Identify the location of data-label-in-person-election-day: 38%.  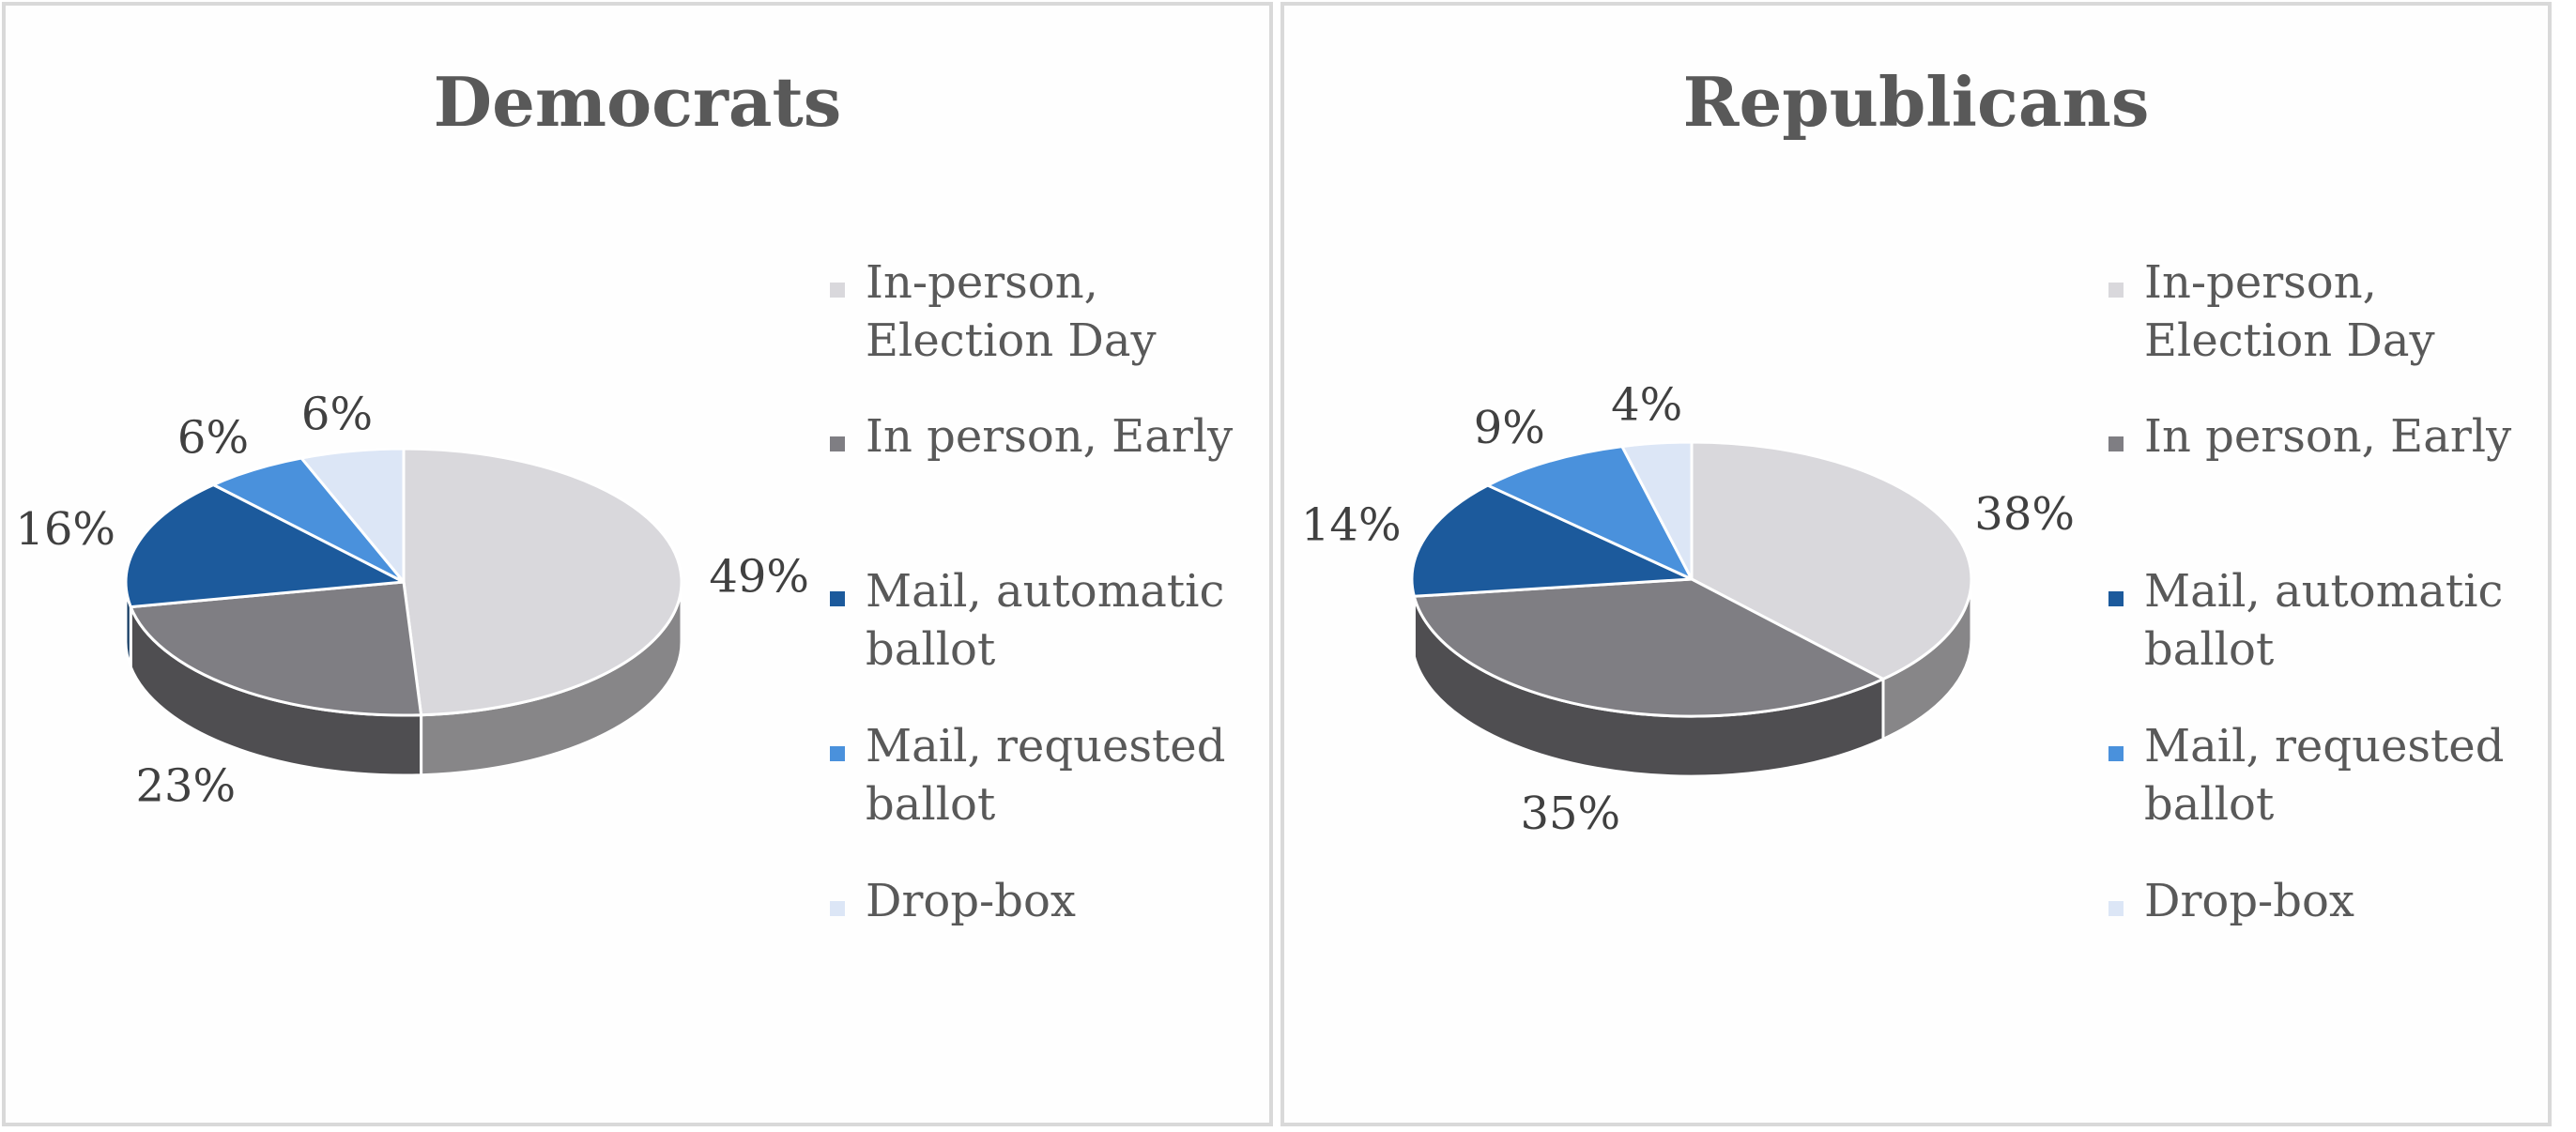
(2025, 514).